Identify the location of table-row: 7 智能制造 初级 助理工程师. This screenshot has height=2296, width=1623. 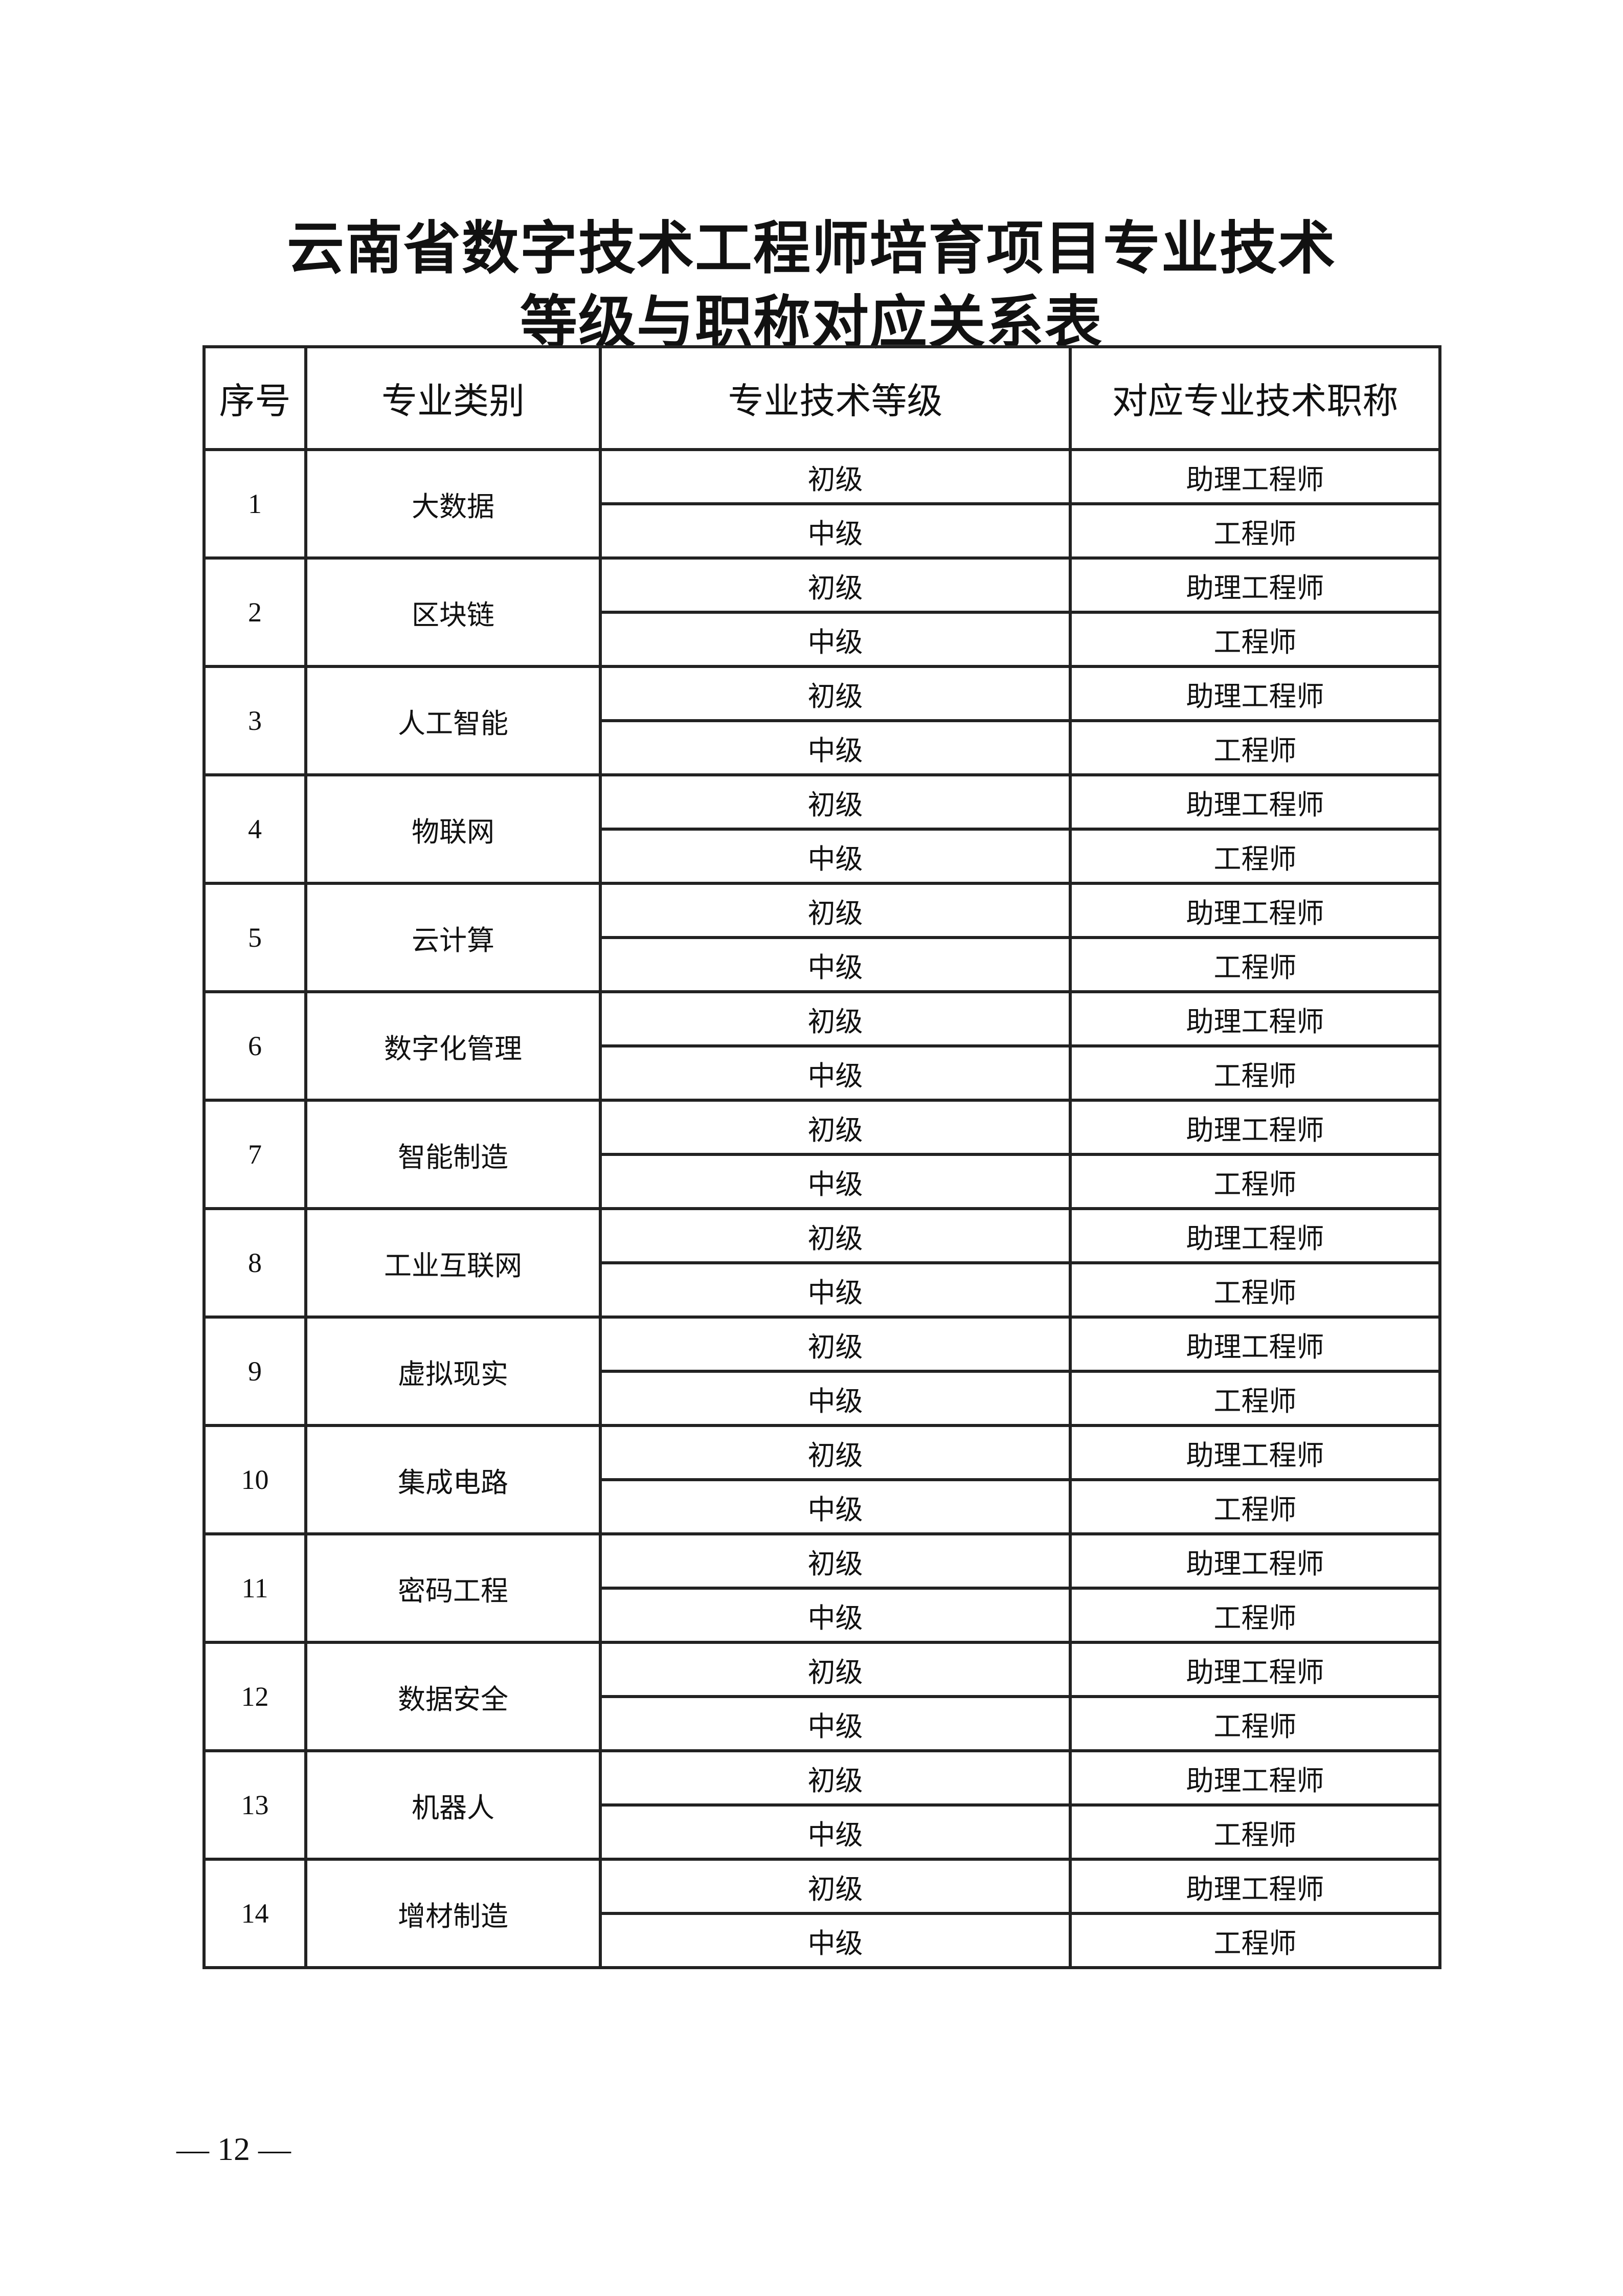
(821, 1154).